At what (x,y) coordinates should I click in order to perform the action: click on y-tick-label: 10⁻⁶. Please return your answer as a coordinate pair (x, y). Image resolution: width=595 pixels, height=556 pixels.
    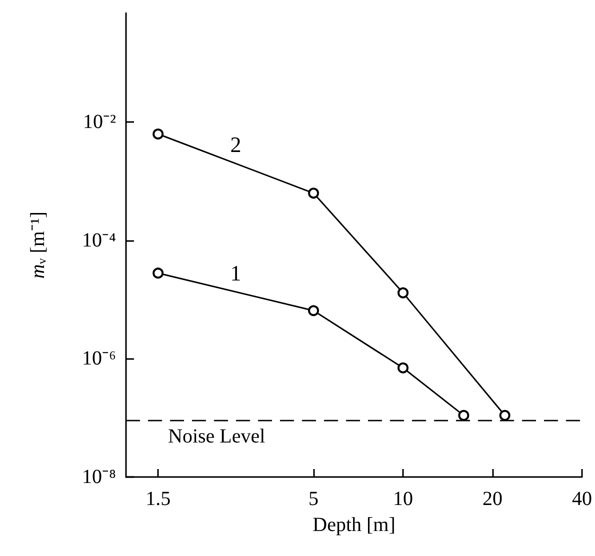
    Looking at the image, I should click on (99, 359).